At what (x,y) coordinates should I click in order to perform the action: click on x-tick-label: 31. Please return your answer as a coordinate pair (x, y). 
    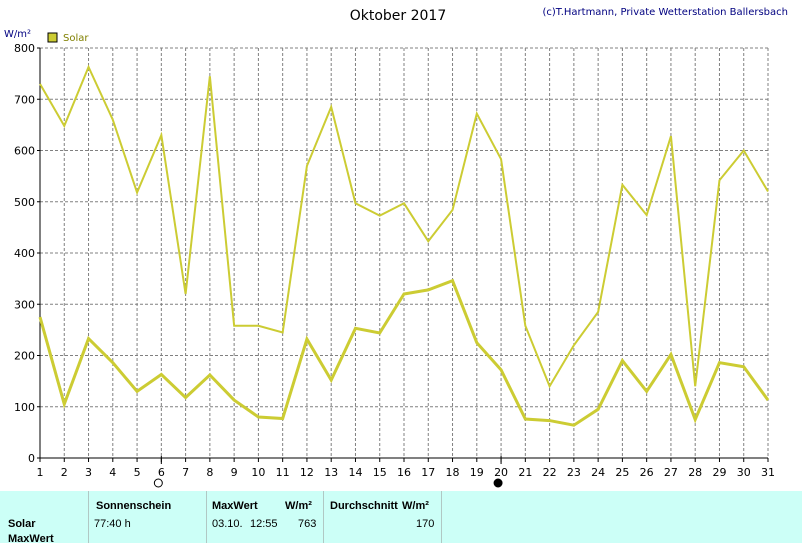
    Looking at the image, I should click on (768, 472).